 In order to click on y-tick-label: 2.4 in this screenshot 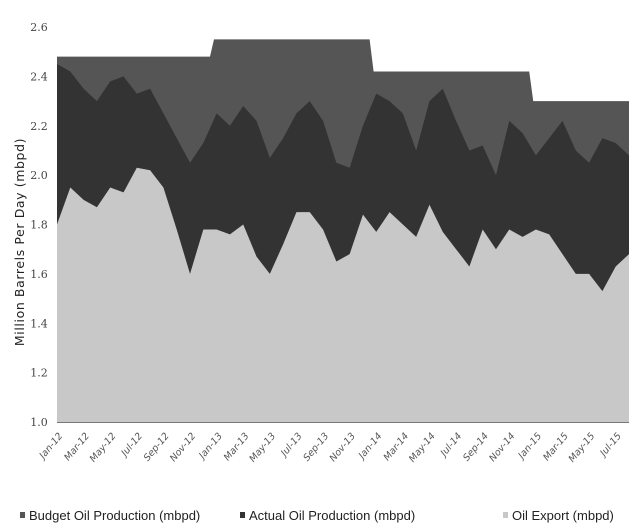, I will do `click(39, 76)`.